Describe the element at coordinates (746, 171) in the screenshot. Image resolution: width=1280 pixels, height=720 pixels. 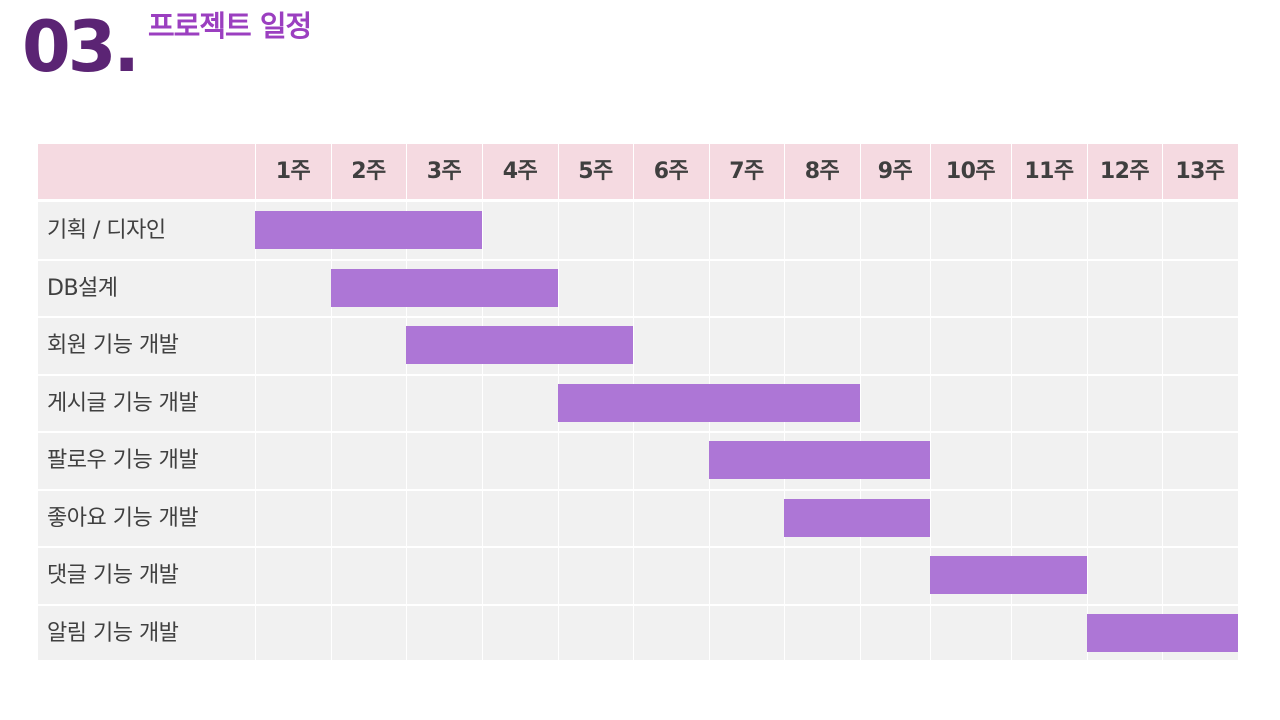
I see `week-label-7: 7주` at that location.